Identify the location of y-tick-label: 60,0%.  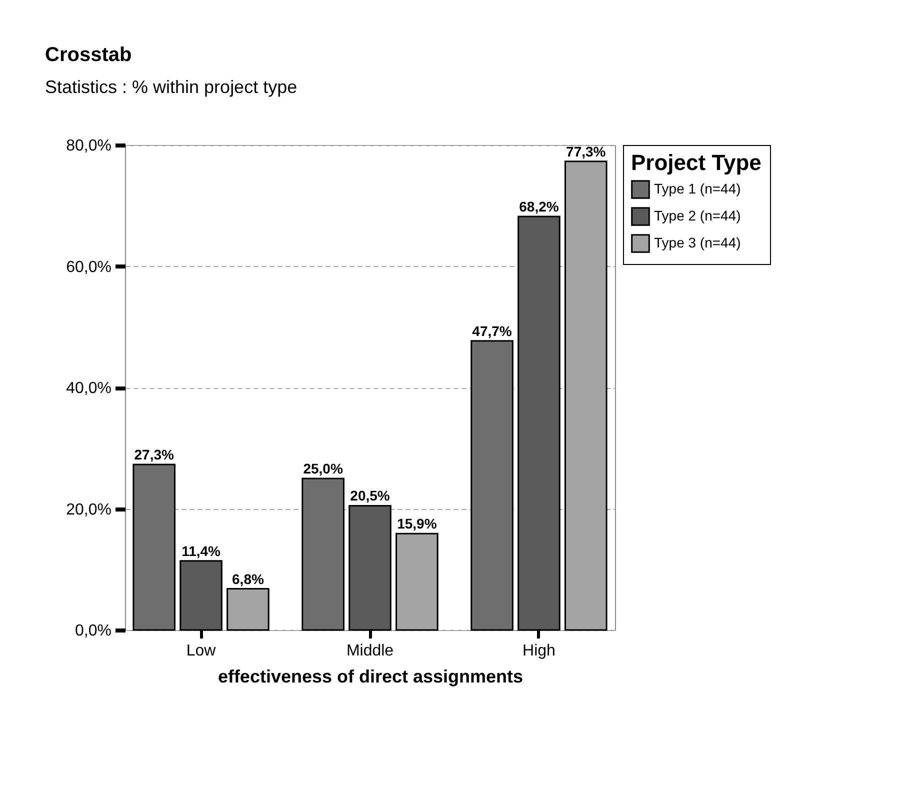
(89, 267).